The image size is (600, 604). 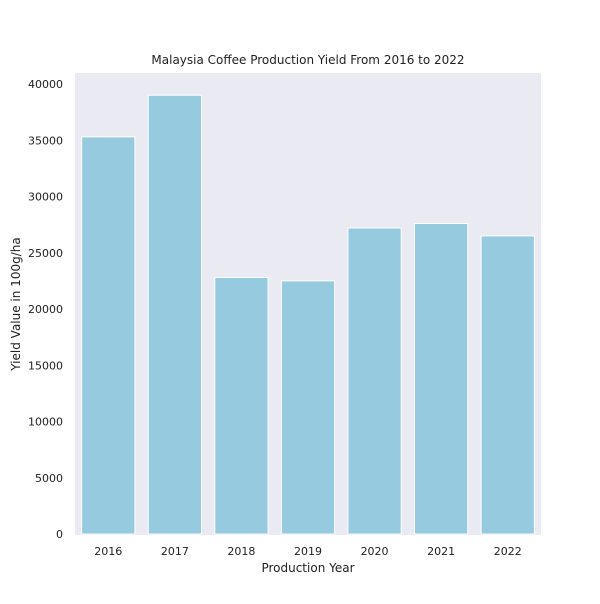 What do you see at coordinates (307, 568) in the screenshot?
I see `x-axis-label: Production Year` at bounding box center [307, 568].